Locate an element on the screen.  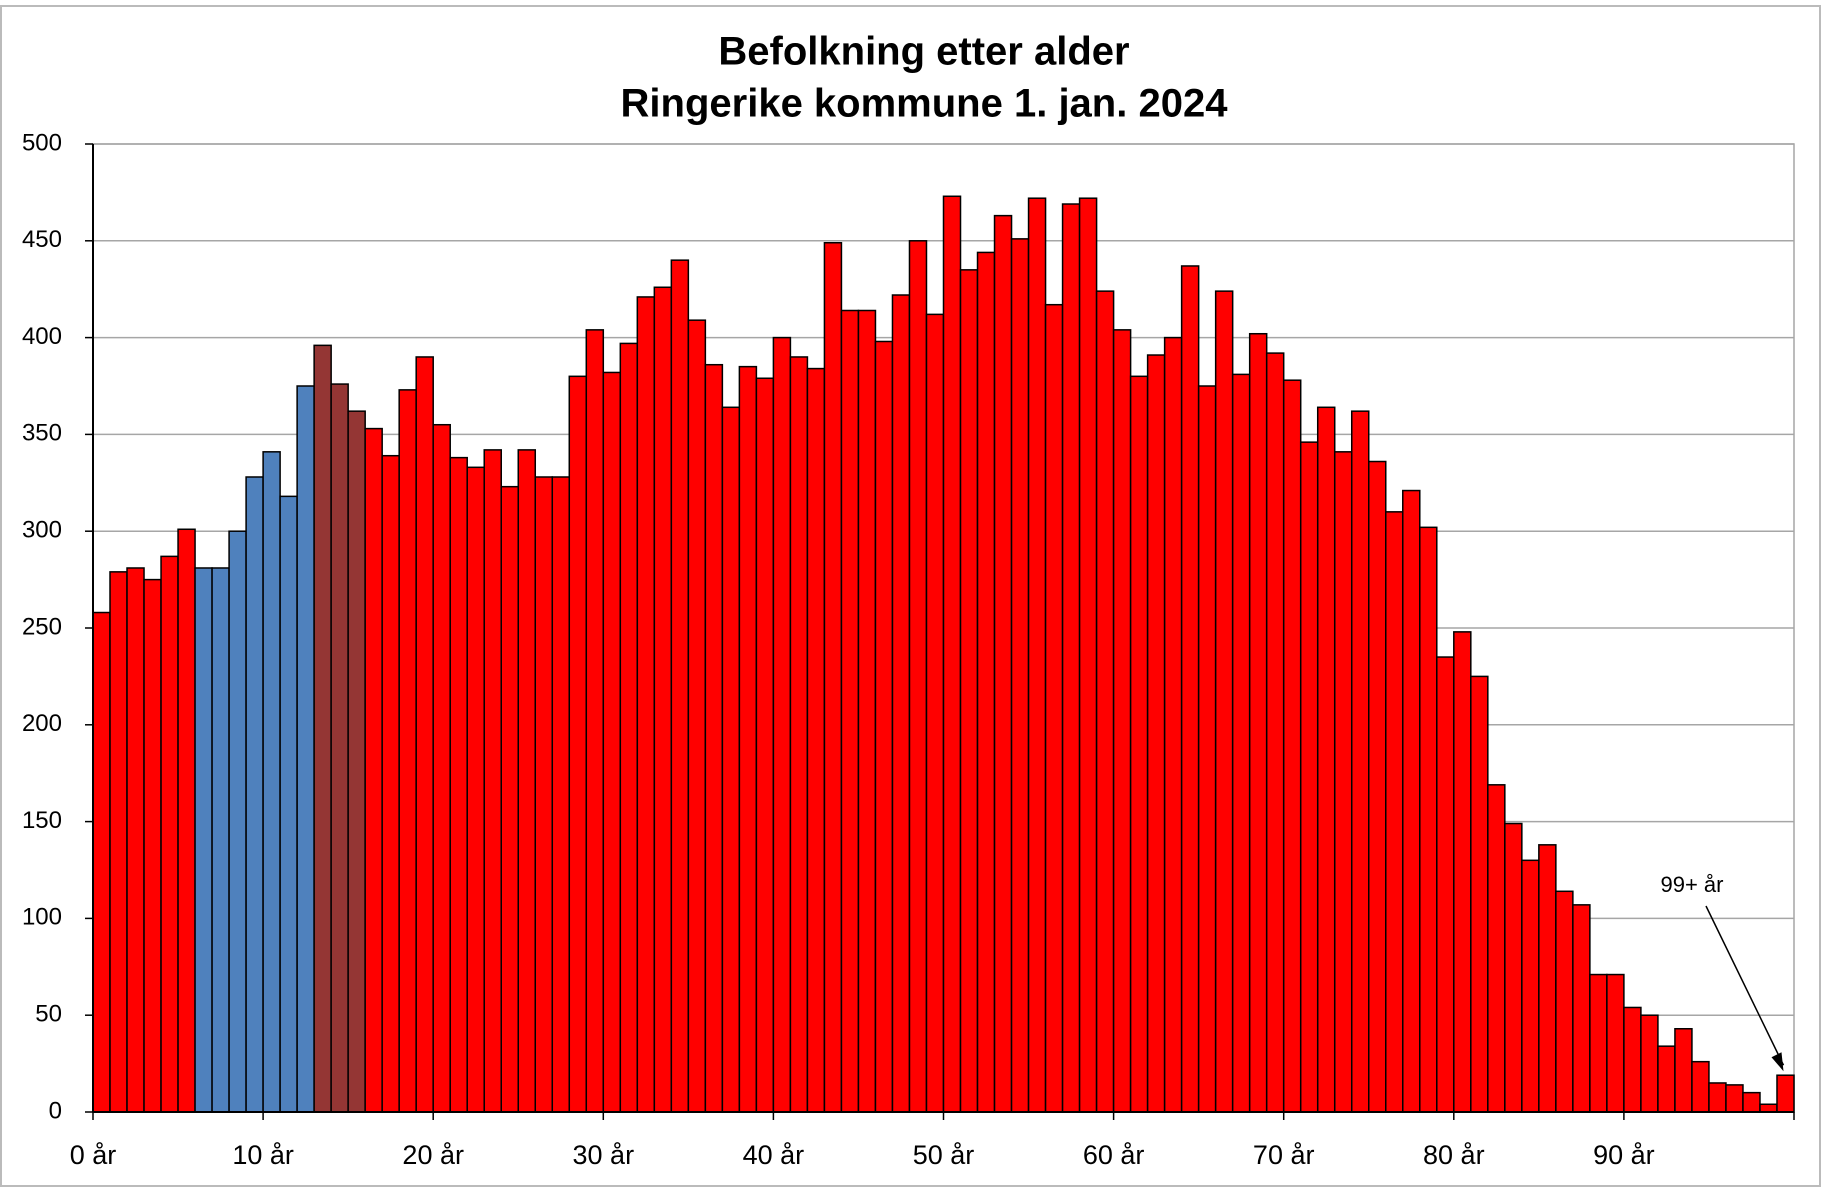
arrow-head is located at coordinates (1777, 1062).